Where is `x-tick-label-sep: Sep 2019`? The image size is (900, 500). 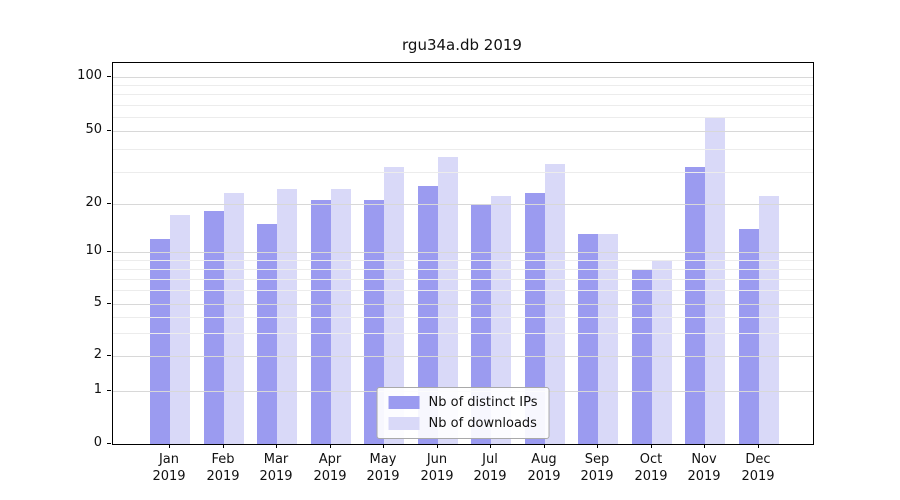 x-tick-label-sep: Sep 2019 is located at coordinates (597, 468).